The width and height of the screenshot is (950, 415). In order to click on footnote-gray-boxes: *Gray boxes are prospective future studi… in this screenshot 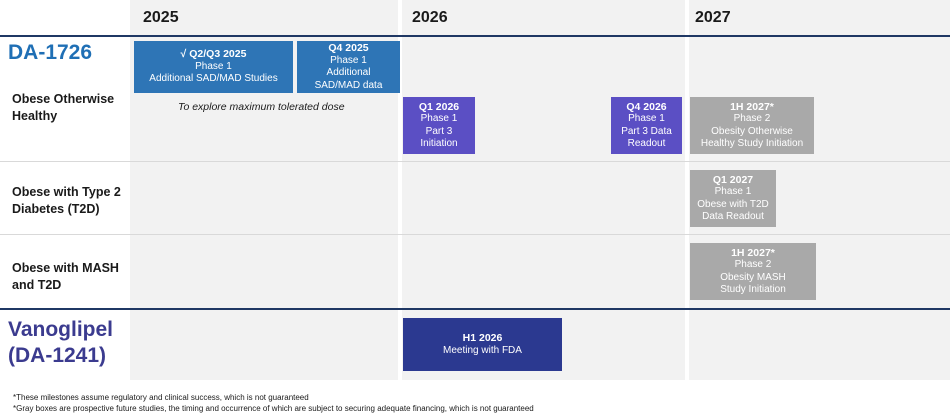, I will do `click(273, 408)`.